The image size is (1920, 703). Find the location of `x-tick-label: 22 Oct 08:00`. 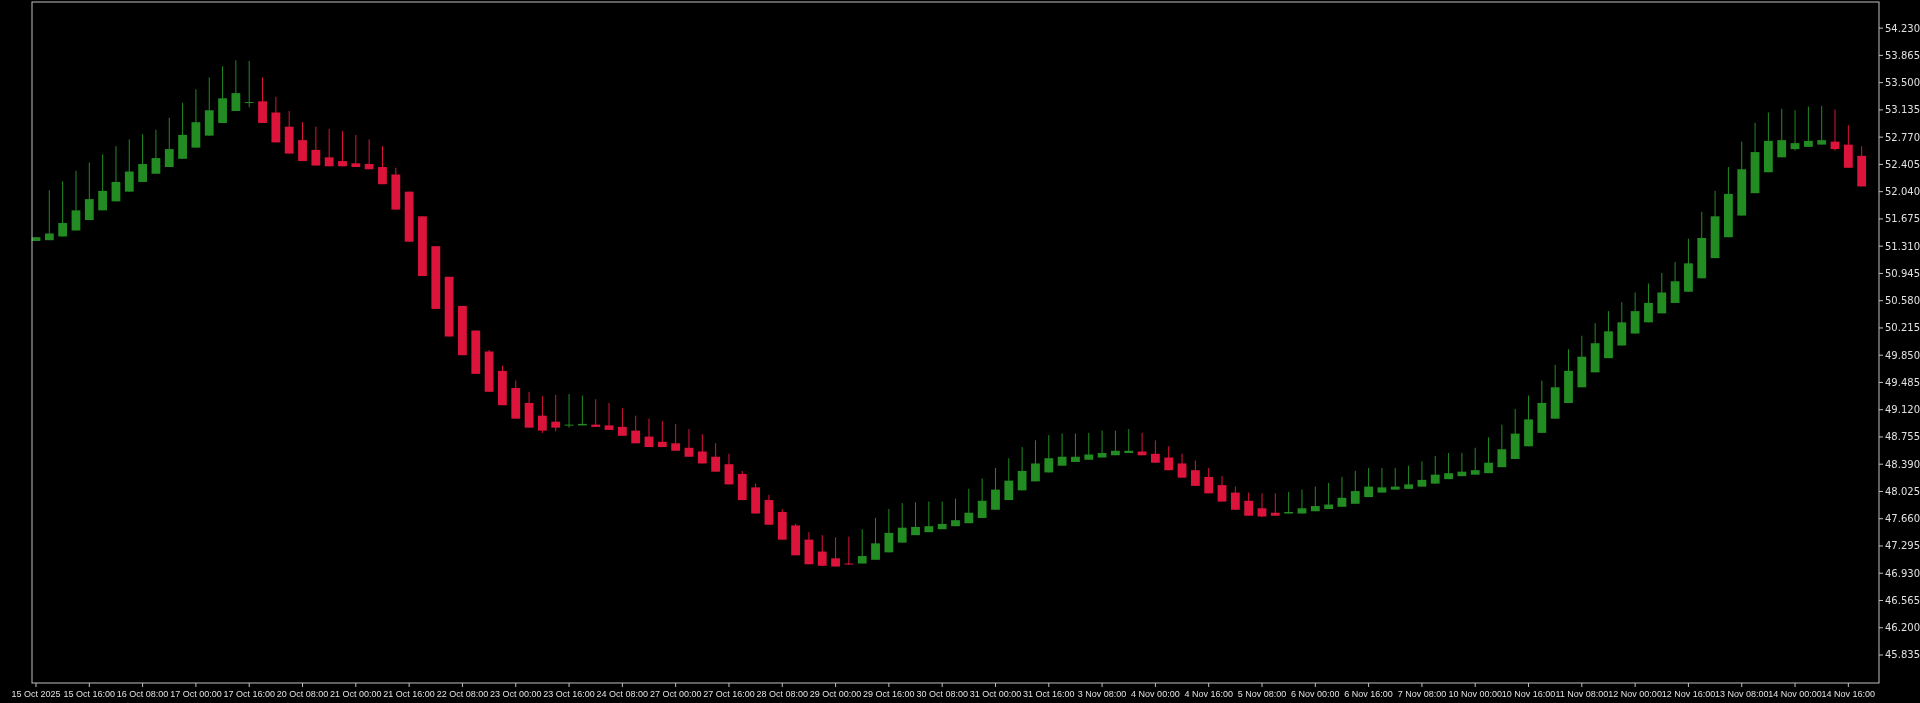

x-tick-label: 22 Oct 08:00 is located at coordinates (462, 694).